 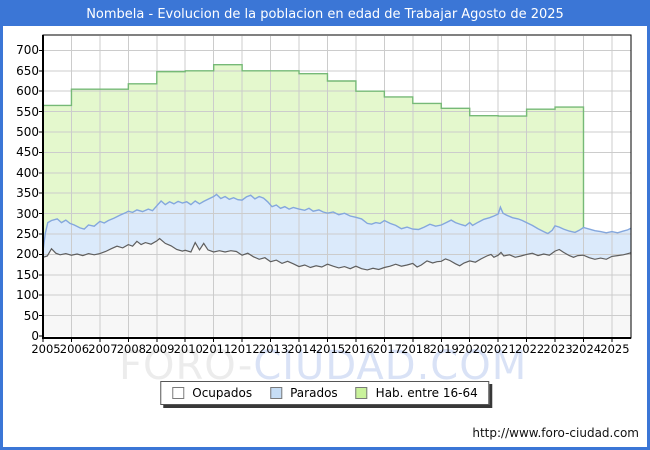 What do you see at coordinates (27, 152) in the screenshot?
I see `y-tick-label: 450` at bounding box center [27, 152].